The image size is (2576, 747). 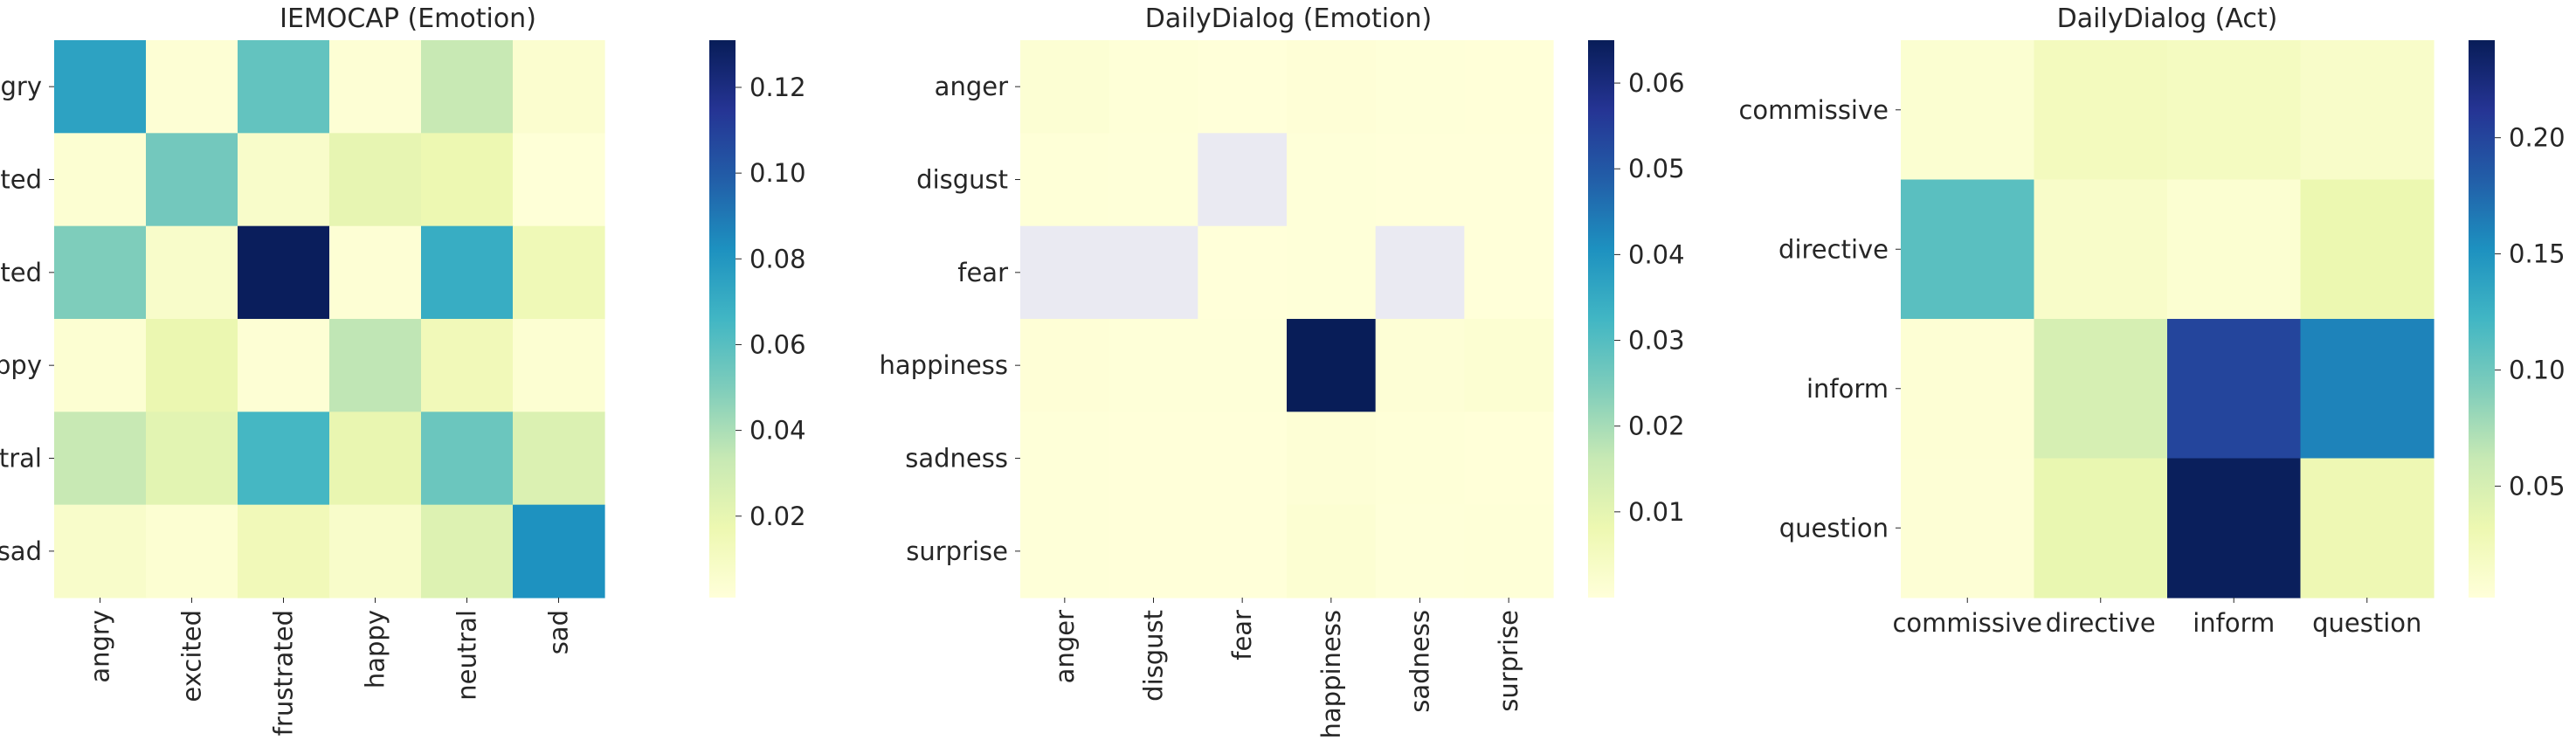 I want to click on y-tick-label: frustrated, so click(x=21, y=272).